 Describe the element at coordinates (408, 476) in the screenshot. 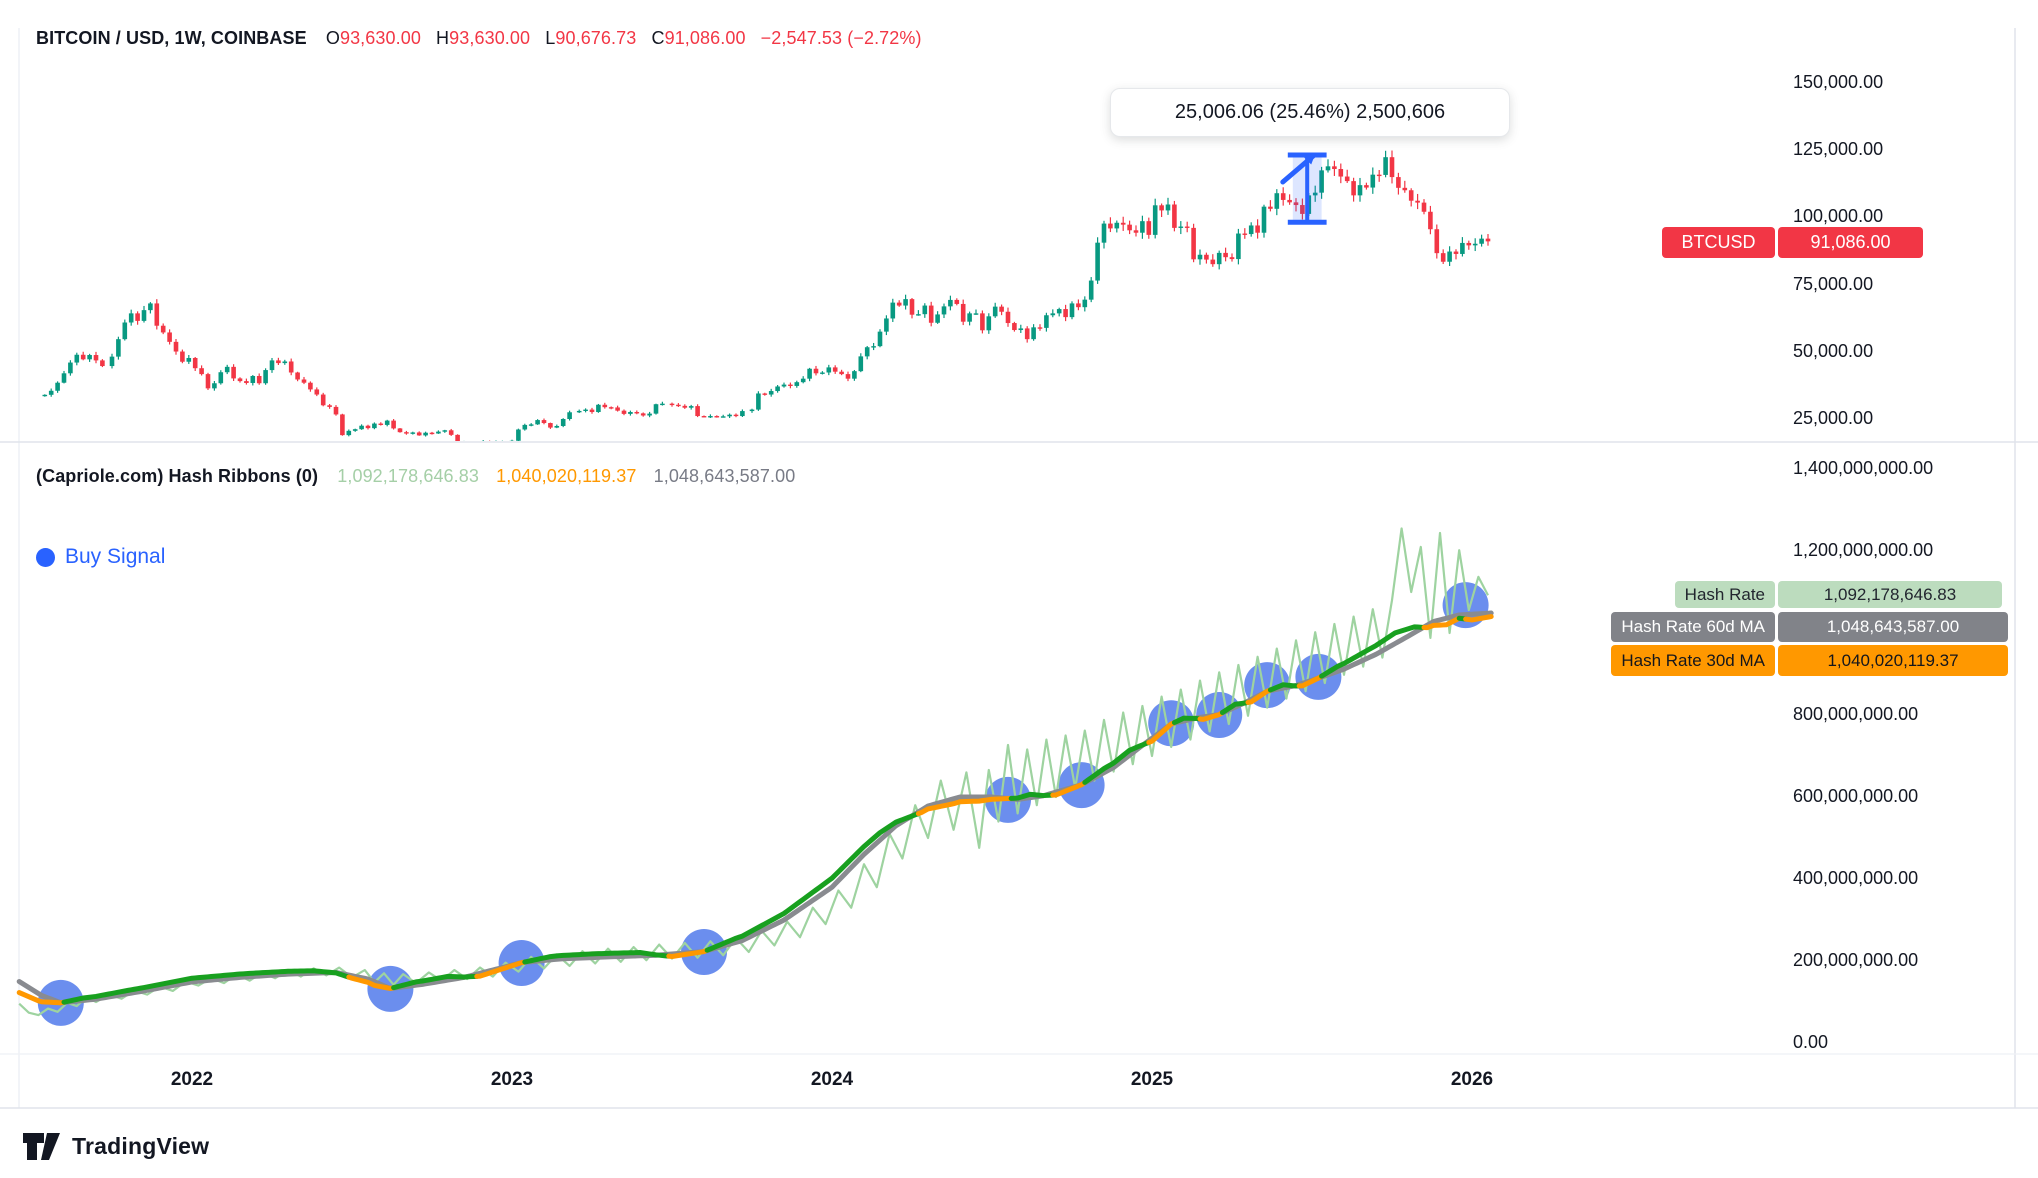

I see `indicator-value-hash-rate: 1,092,178,646.83` at that location.